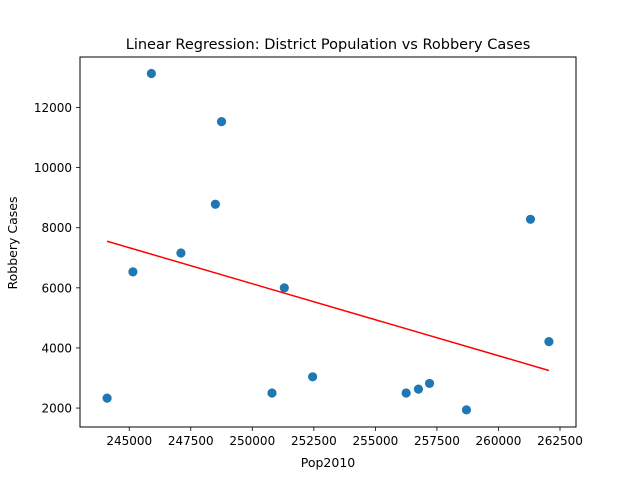 This screenshot has width=640, height=485. I want to click on x-tick-label: 260000, so click(499, 441).